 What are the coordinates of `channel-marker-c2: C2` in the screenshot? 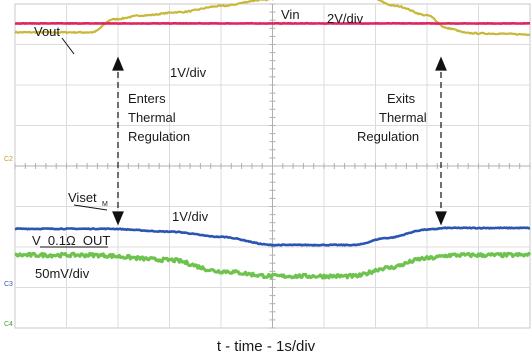 It's located at (8, 159).